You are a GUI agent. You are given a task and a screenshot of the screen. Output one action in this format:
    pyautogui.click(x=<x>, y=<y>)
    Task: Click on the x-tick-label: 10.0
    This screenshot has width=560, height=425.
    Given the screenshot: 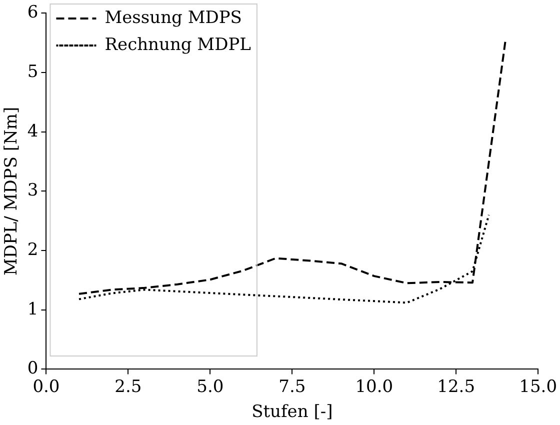 What is the action you would take?
    pyautogui.click(x=374, y=386)
    